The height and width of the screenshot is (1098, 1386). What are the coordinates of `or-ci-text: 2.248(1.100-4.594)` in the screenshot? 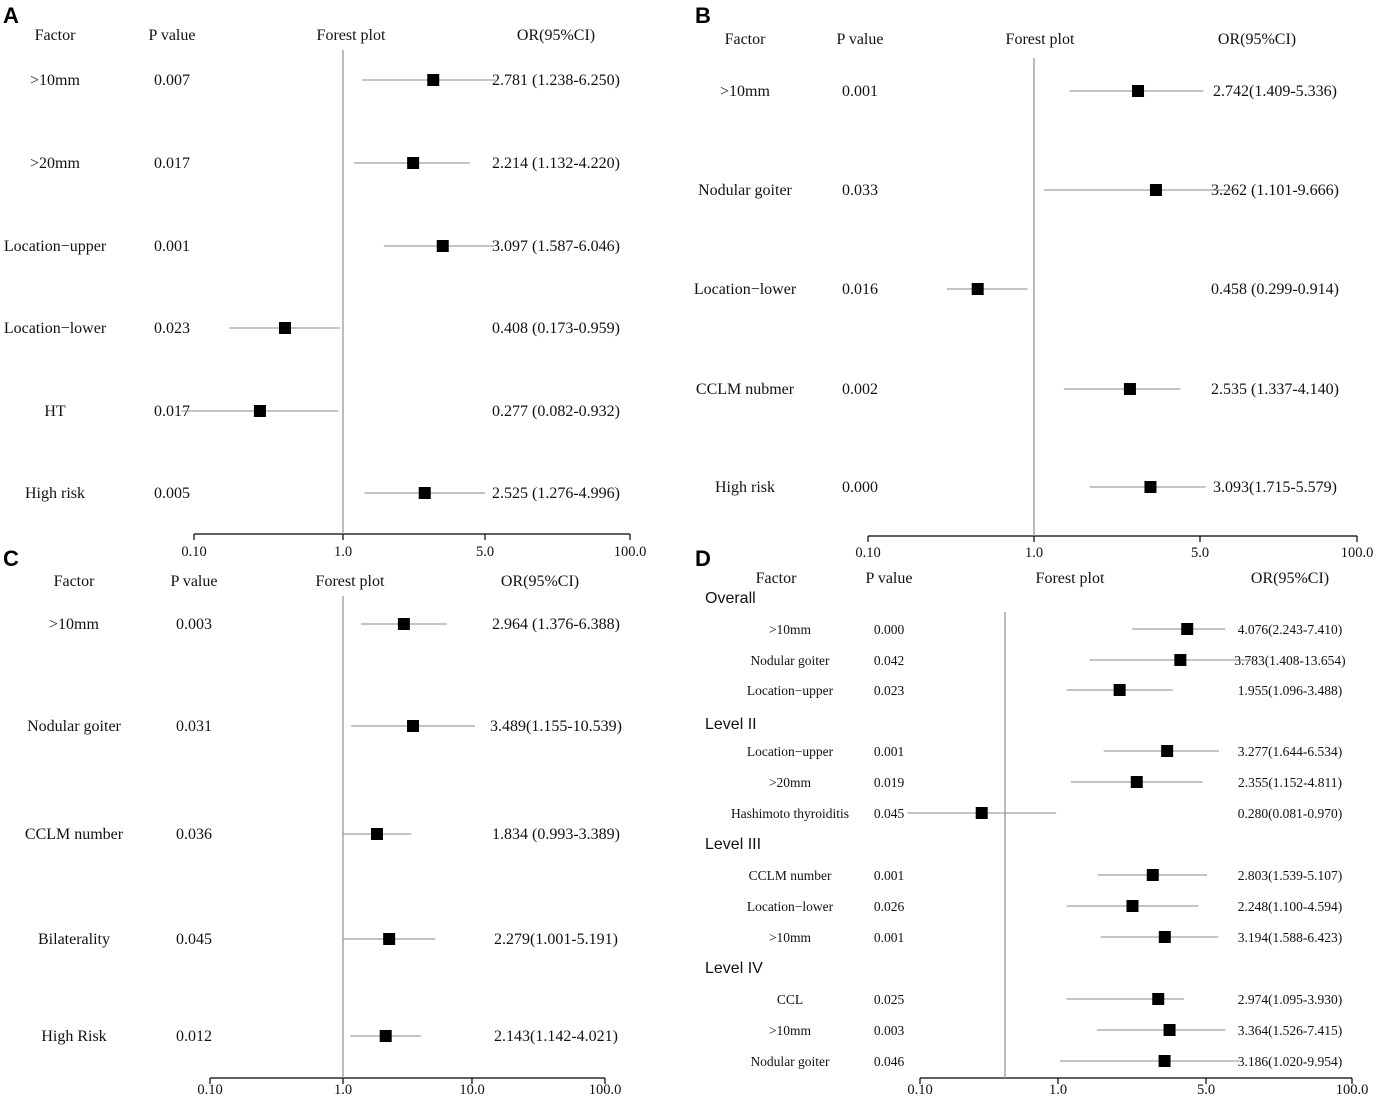 It's located at (1290, 906).